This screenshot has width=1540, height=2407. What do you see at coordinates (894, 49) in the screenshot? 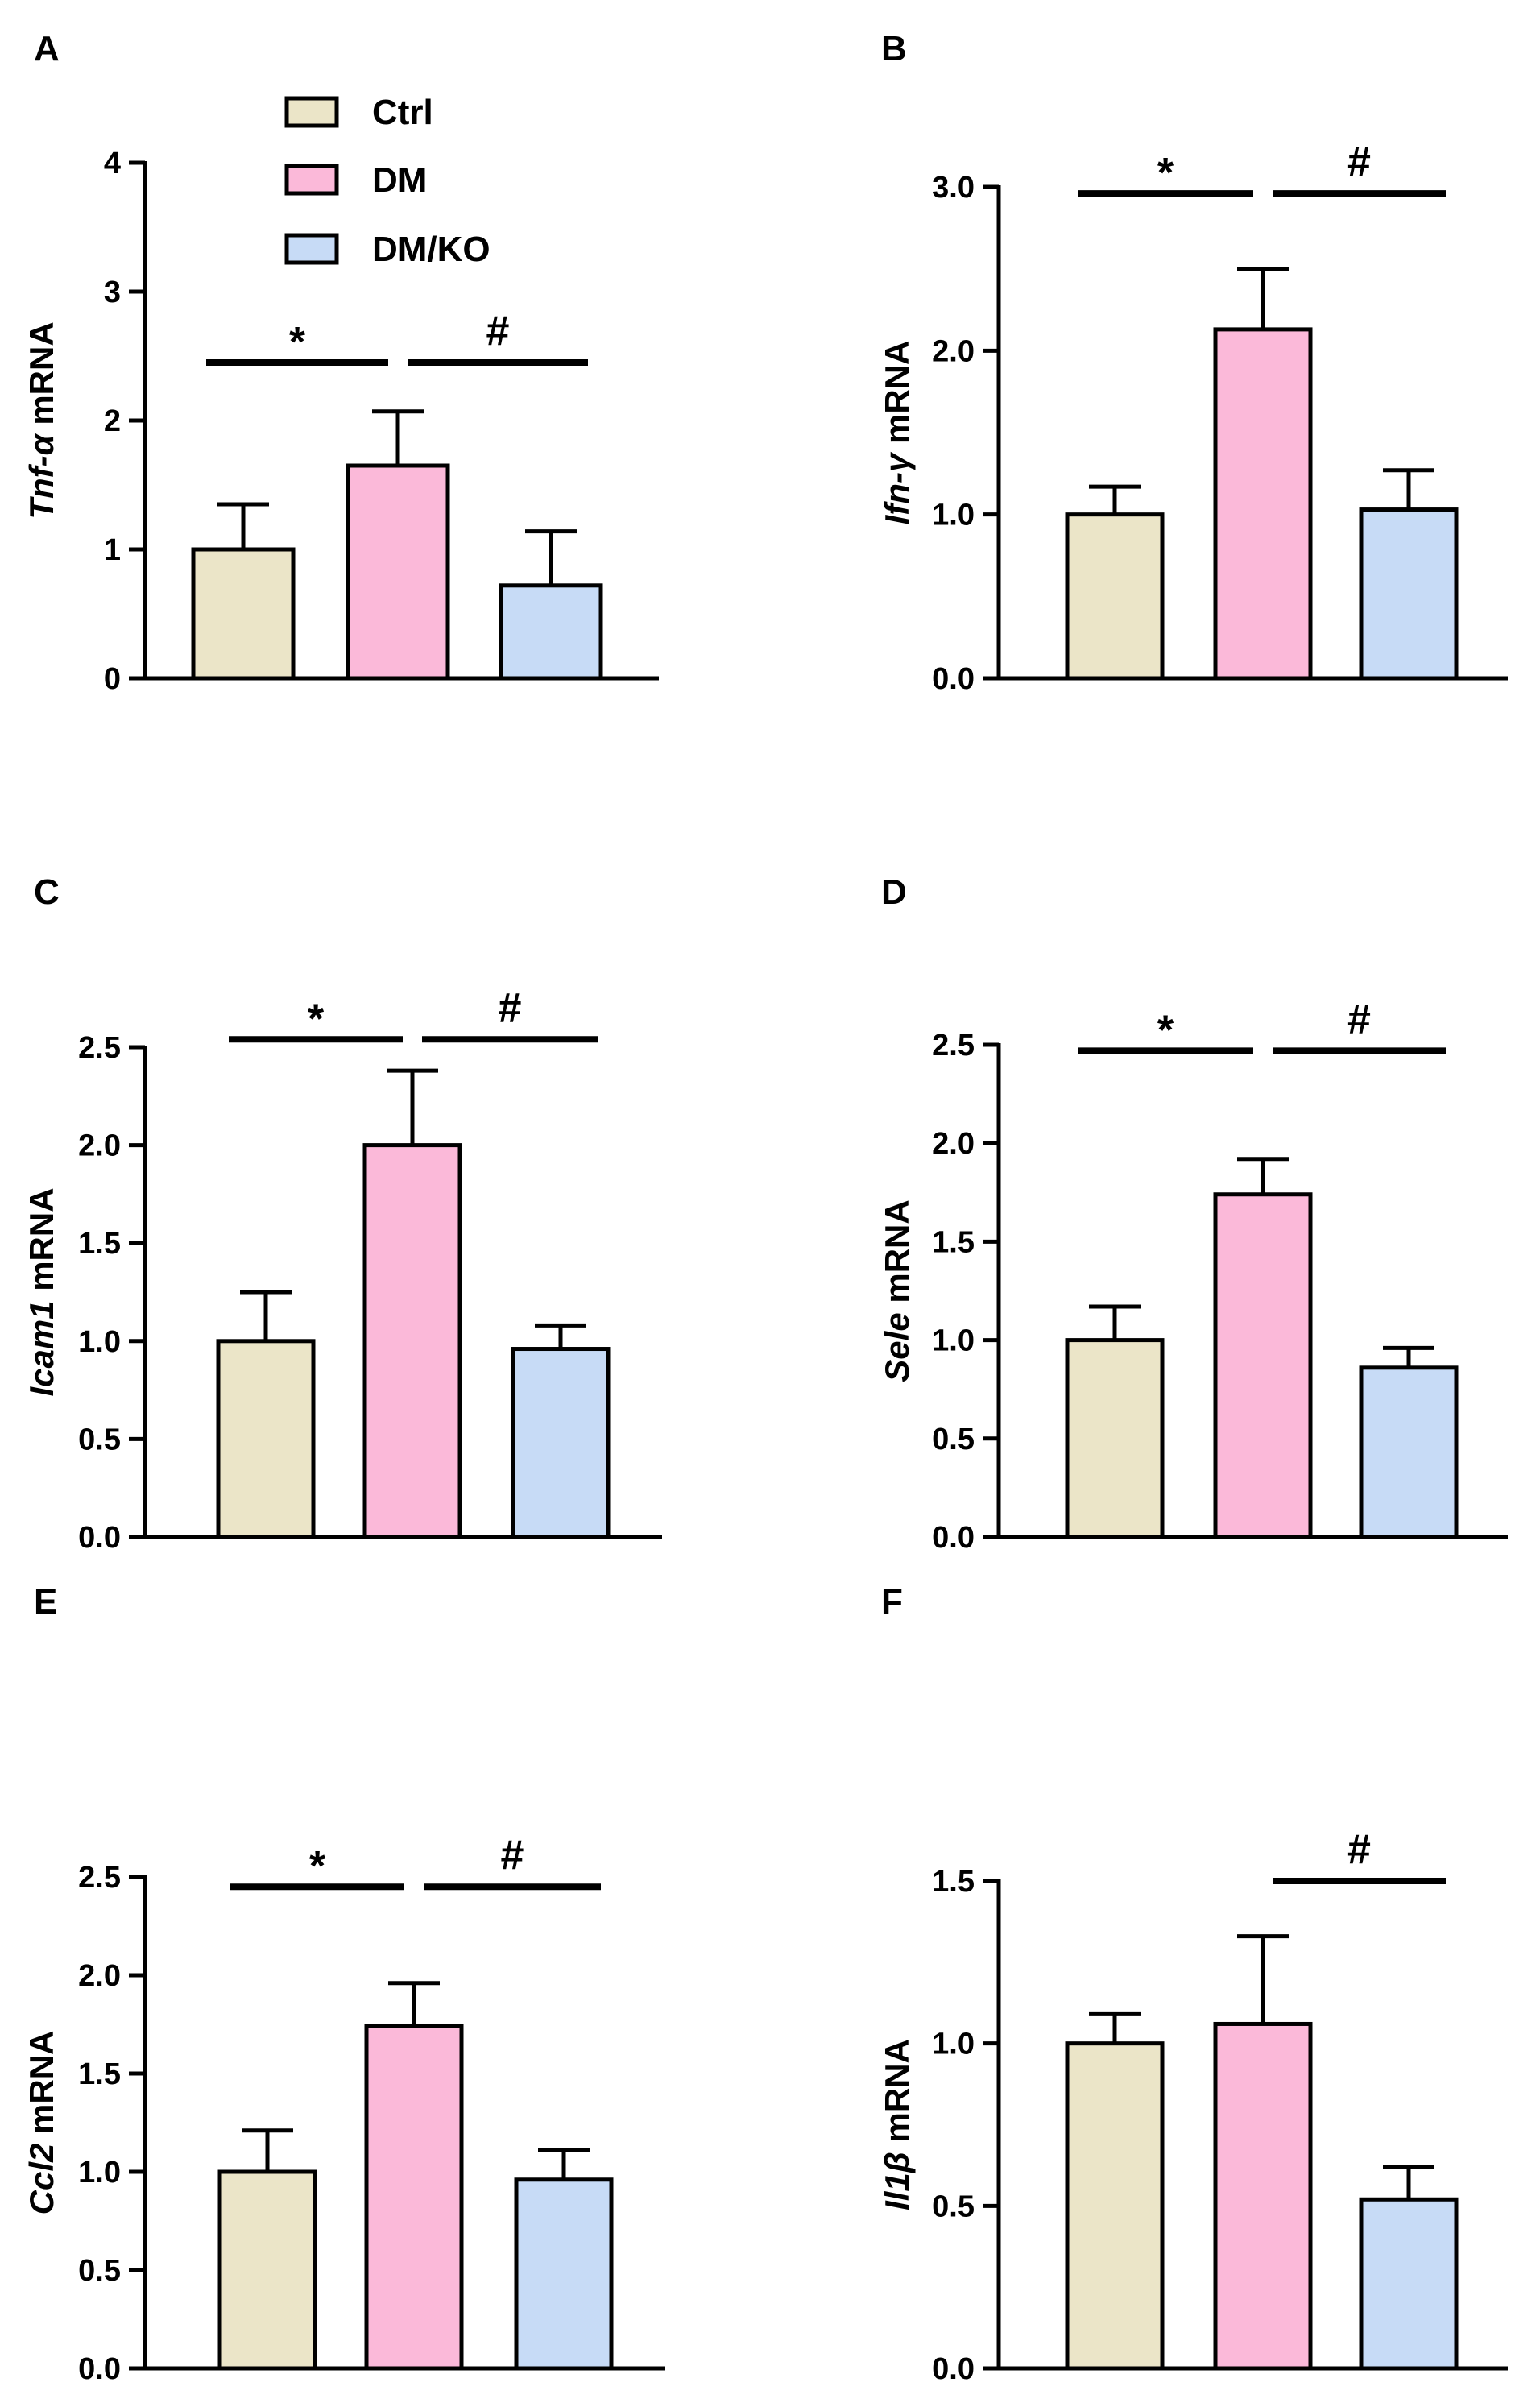
I see `panel-label: B` at bounding box center [894, 49].